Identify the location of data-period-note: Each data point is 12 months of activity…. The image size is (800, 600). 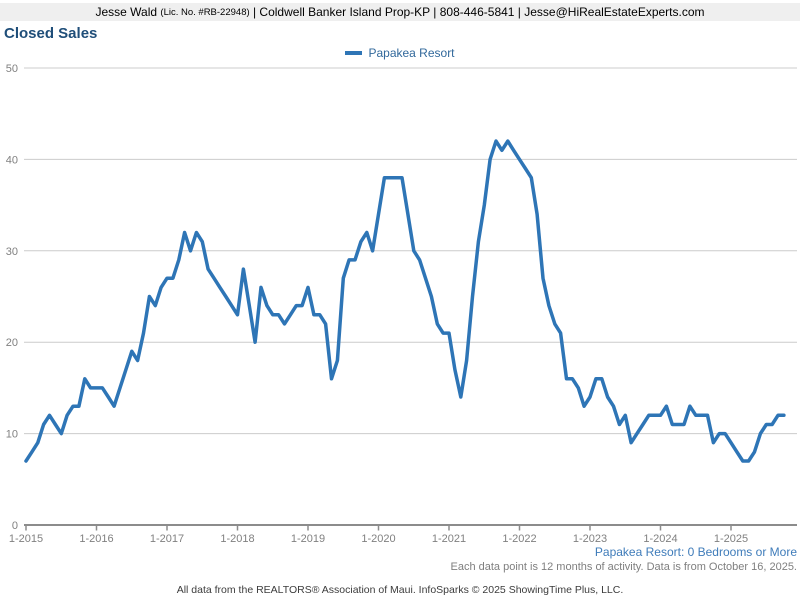
(623, 567).